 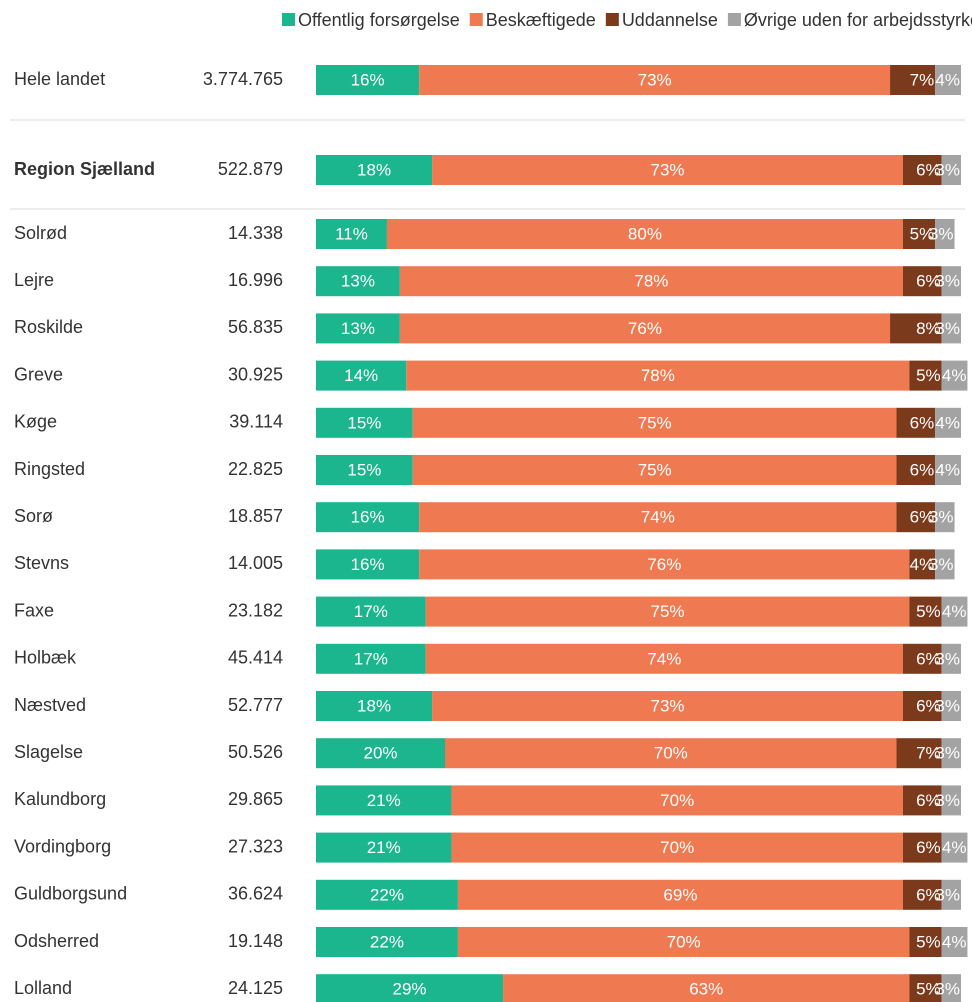 I want to click on value-label: 76%, so click(x=664, y=564).